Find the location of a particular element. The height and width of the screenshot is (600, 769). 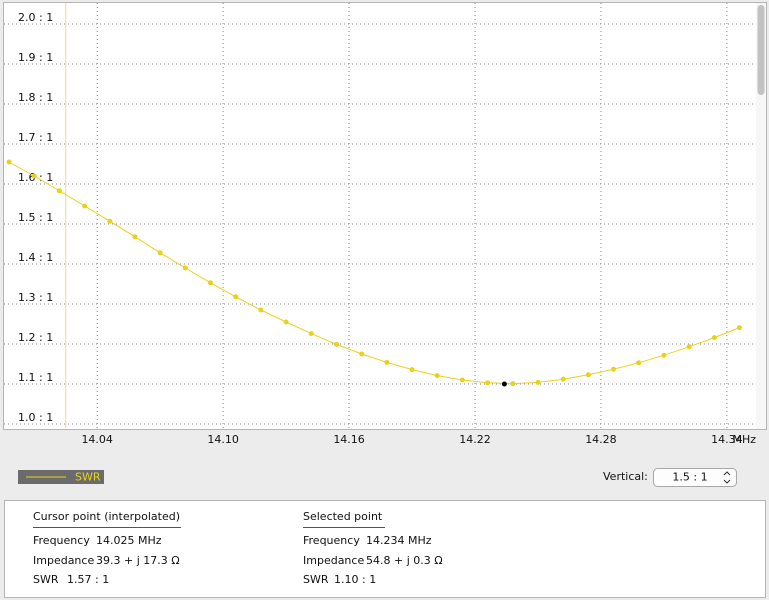

x-tick-label: 14.28 is located at coordinates (601, 439).